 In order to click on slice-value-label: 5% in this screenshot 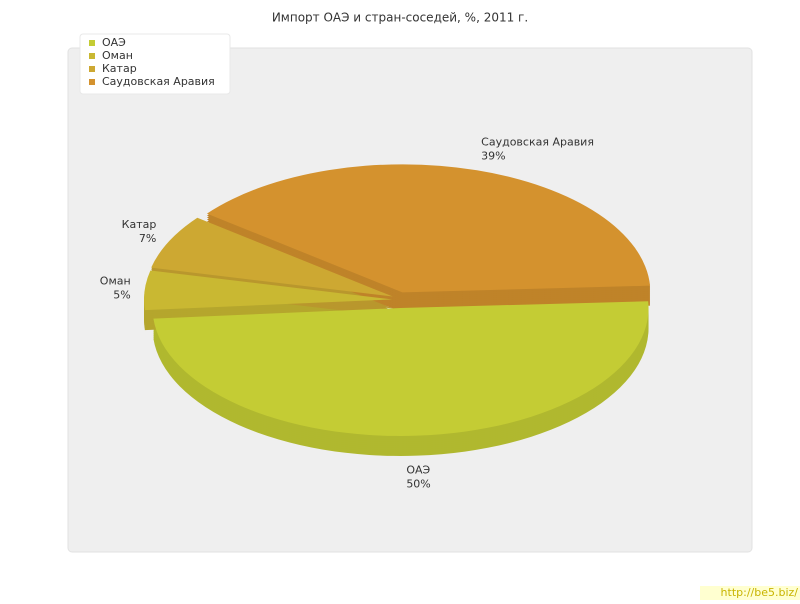, I will do `click(121, 295)`.